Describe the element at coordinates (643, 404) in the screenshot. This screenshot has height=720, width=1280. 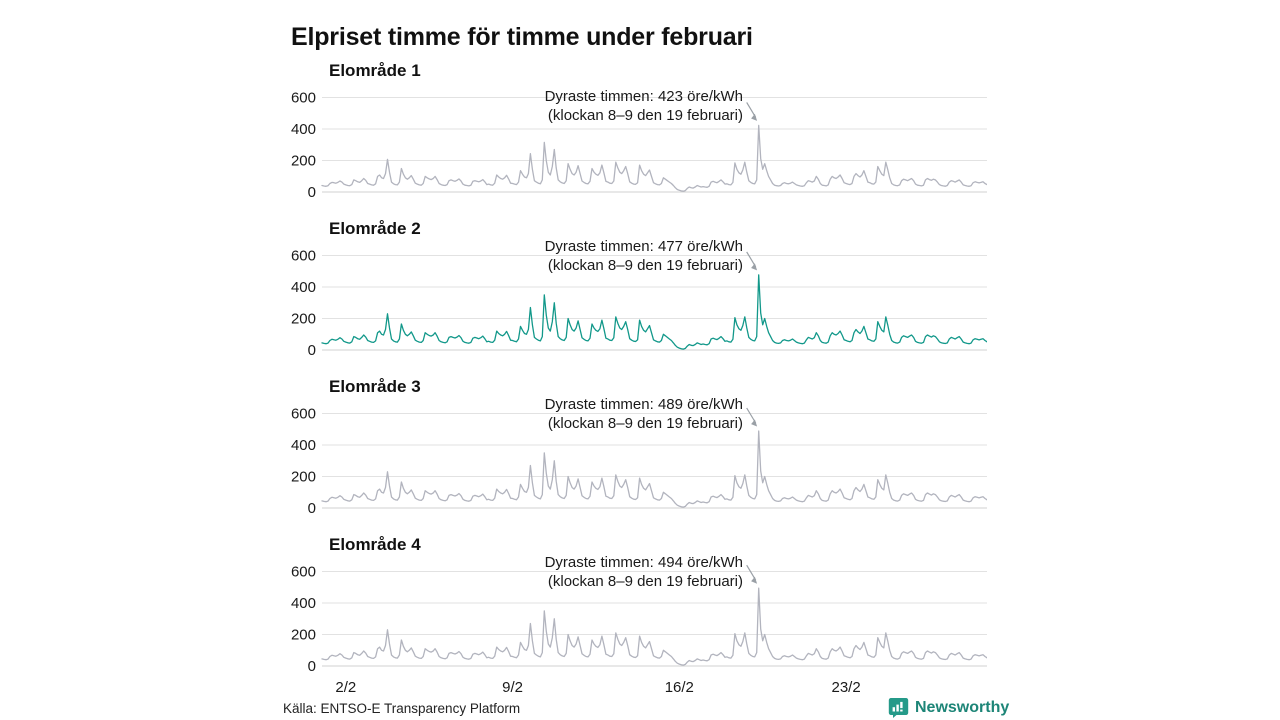
I see `annotation-line-1: Dyraste timmen: 489 öre/kWh` at that location.